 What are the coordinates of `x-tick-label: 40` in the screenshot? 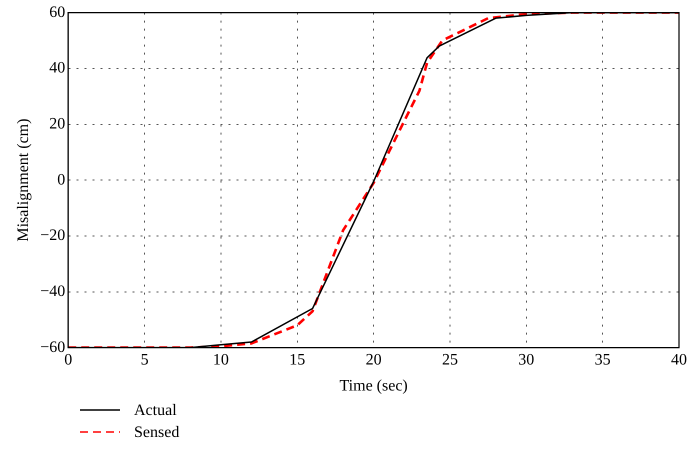 It's located at (679, 359).